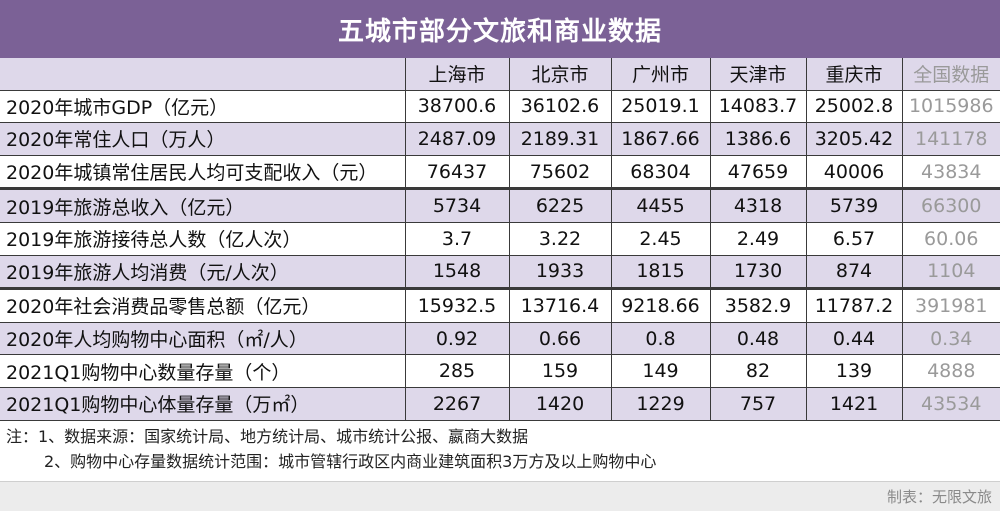 The width and height of the screenshot is (1000, 511). Describe the element at coordinates (758, 339) in the screenshot. I see `city-value-cell: 0.48` at that location.